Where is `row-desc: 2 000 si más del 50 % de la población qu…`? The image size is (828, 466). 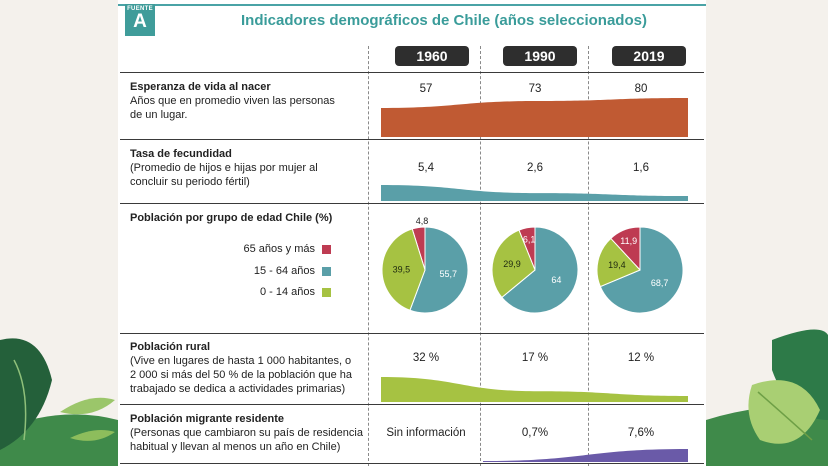 row-desc: 2 000 si más del 50 % de la población qu… is located at coordinates (241, 375).